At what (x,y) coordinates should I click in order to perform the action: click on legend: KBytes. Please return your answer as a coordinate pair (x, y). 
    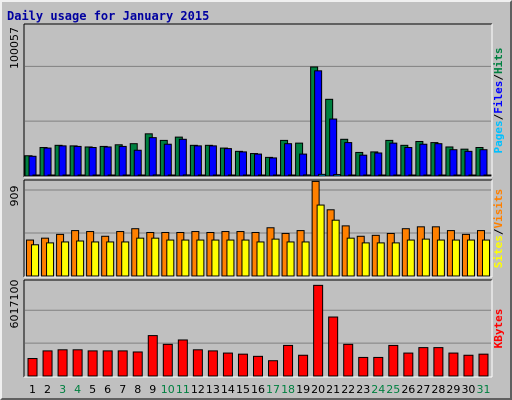
    Looking at the image, I should click on (498, 329).